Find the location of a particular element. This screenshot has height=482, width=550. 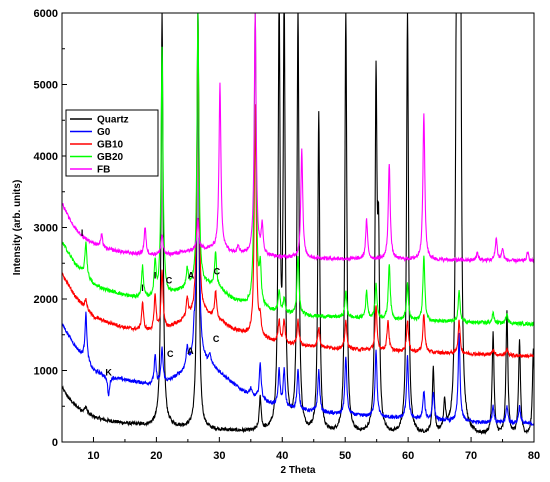

x-axis: 10 20 30 40 50 60 70 80 is located at coordinates (300, 449).